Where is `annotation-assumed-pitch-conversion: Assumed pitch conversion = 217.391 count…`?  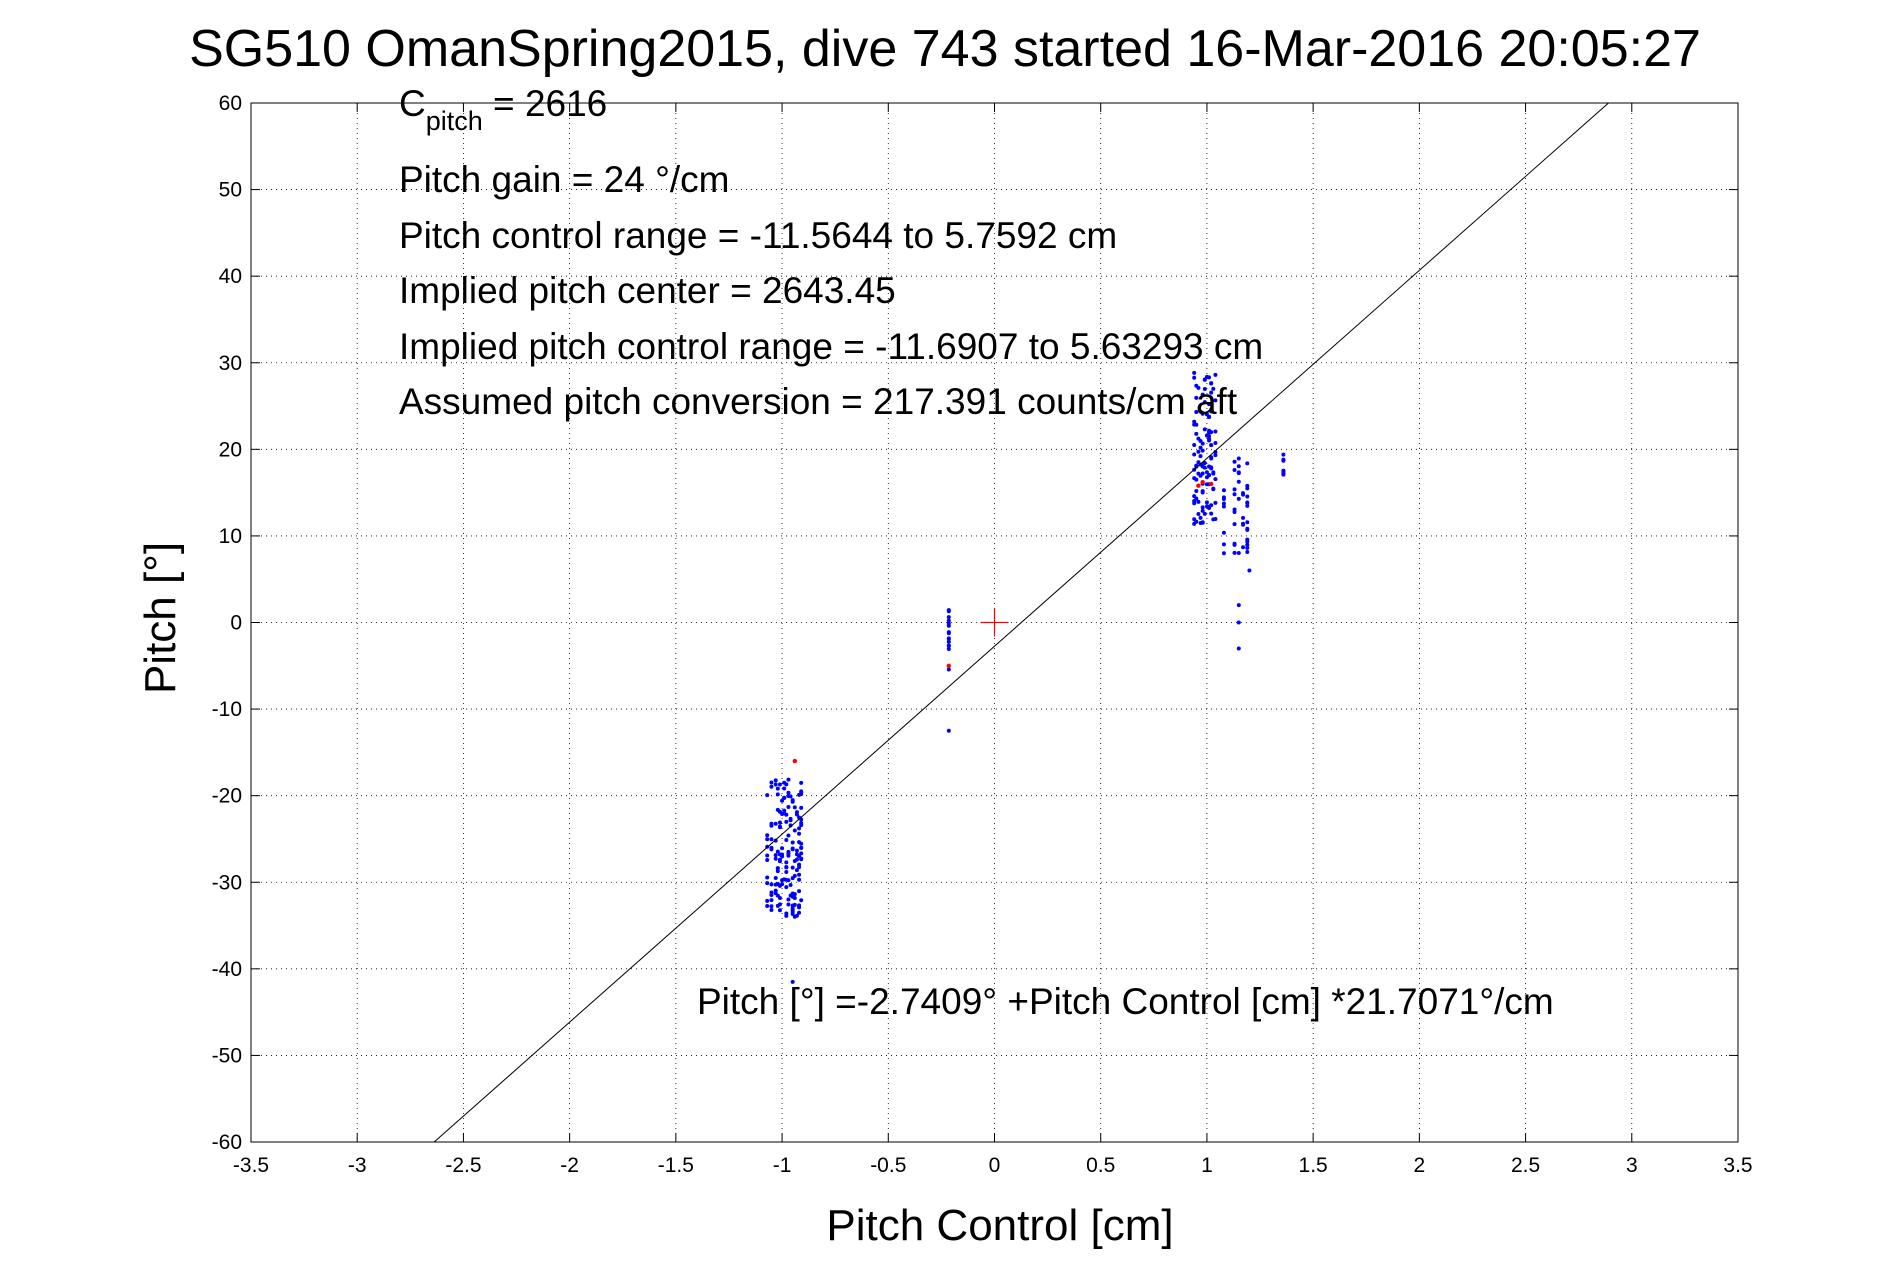
annotation-assumed-pitch-conversion: Assumed pitch conversion = 217.391 count… is located at coordinates (818, 401).